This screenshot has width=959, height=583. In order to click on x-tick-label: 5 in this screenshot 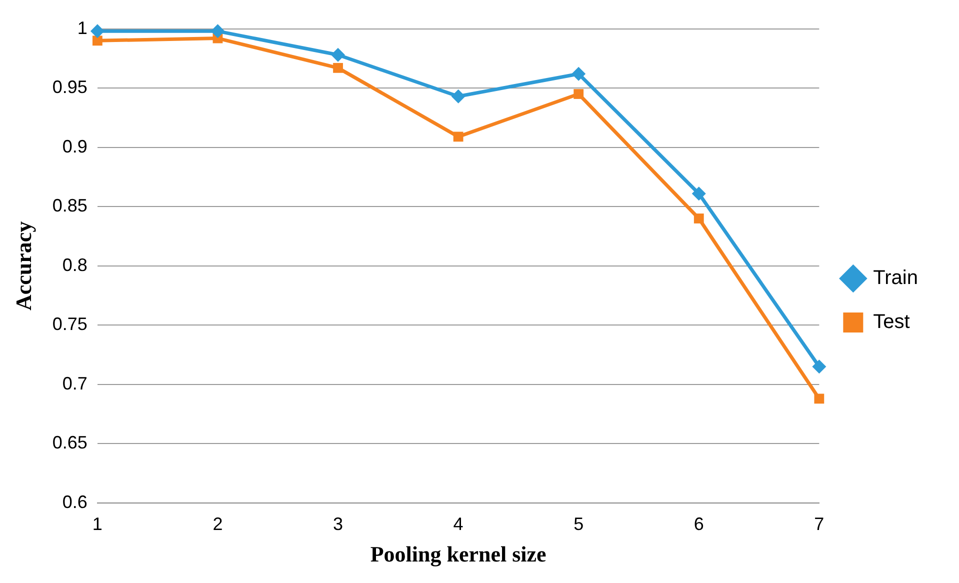, I will do `click(579, 524)`.